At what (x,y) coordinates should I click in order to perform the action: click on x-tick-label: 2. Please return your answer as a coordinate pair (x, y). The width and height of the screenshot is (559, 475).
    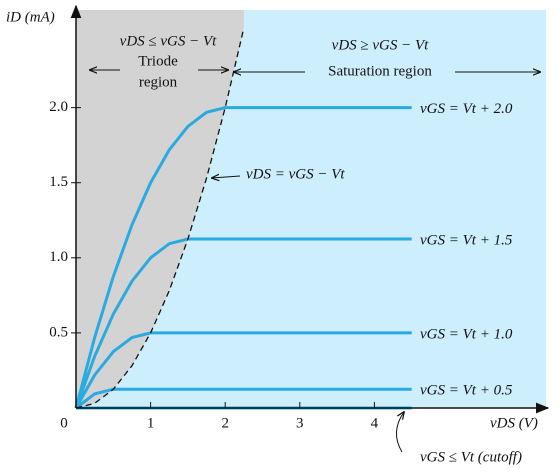
    Looking at the image, I should click on (225, 423).